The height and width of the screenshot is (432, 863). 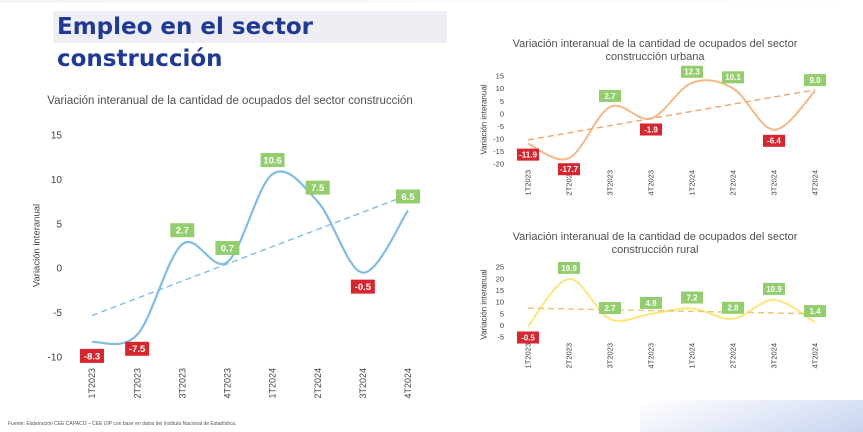 I want to click on data-label-text: 10.9, so click(x=774, y=289).